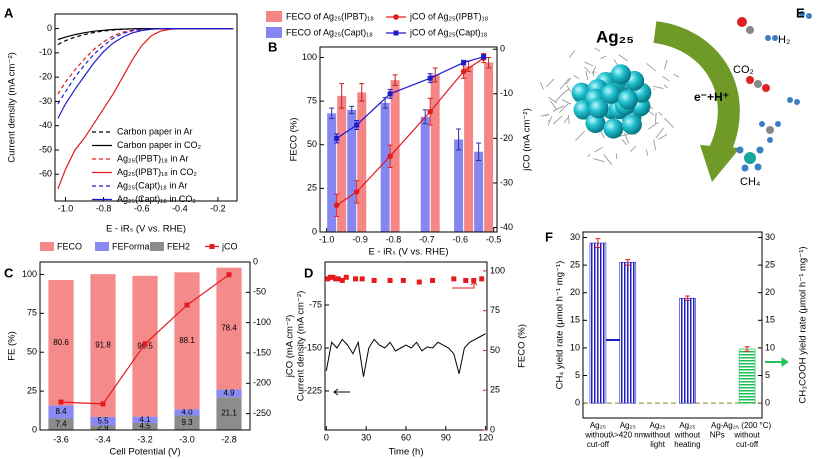 The image size is (817, 459). Describe the element at coordinates (549, 236) in the screenshot. I see `panel-letter: F` at that location.